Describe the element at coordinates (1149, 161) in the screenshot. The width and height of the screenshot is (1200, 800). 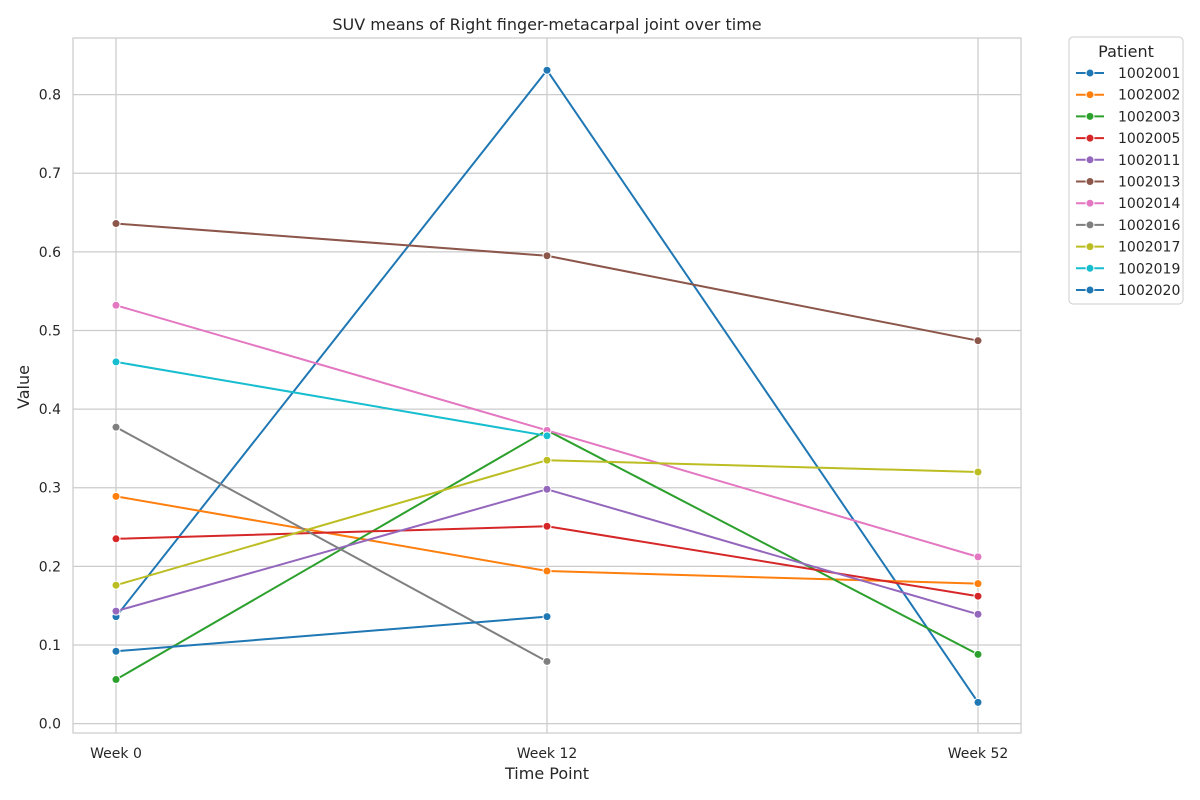
I see `legend-label: 1002011` at that location.